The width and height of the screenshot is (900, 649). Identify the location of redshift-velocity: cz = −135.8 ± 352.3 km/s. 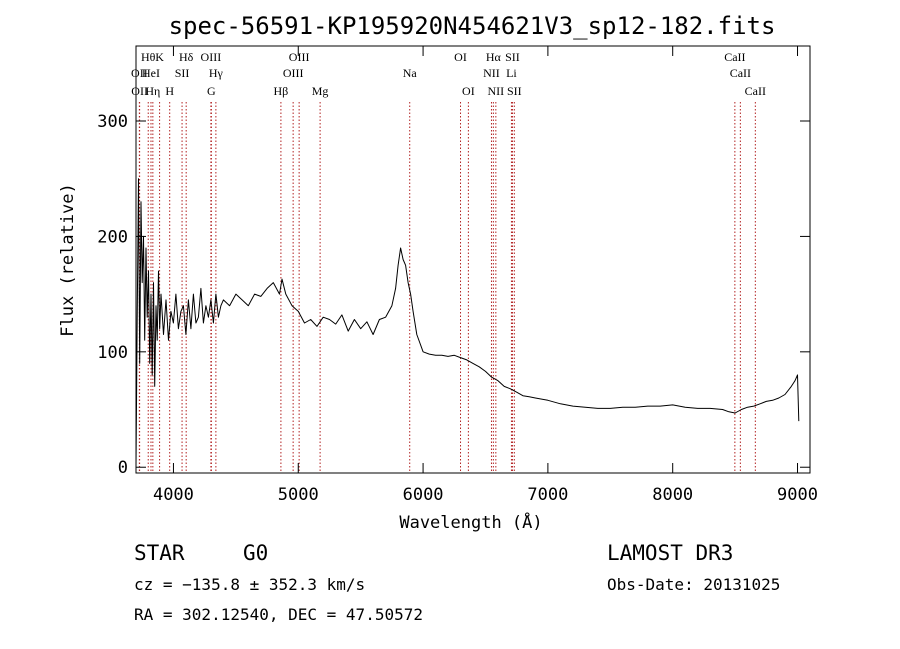
(249, 584).